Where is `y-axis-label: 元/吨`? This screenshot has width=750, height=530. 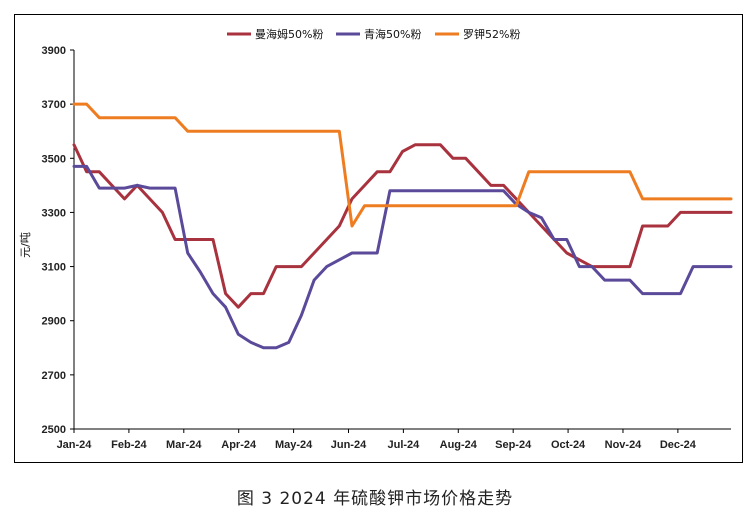 y-axis-label: 元/吨 is located at coordinates (25, 245).